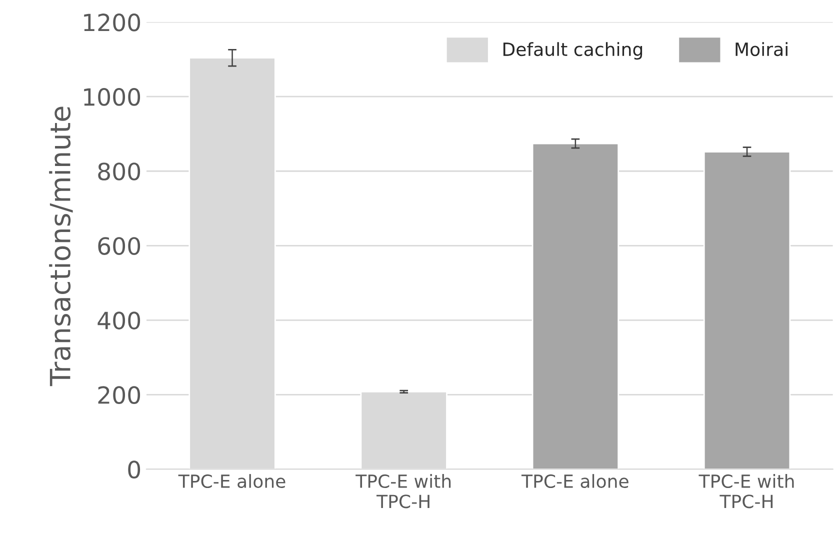  What do you see at coordinates (119, 246) in the screenshot?
I see `y-tick-label: 600` at bounding box center [119, 246].